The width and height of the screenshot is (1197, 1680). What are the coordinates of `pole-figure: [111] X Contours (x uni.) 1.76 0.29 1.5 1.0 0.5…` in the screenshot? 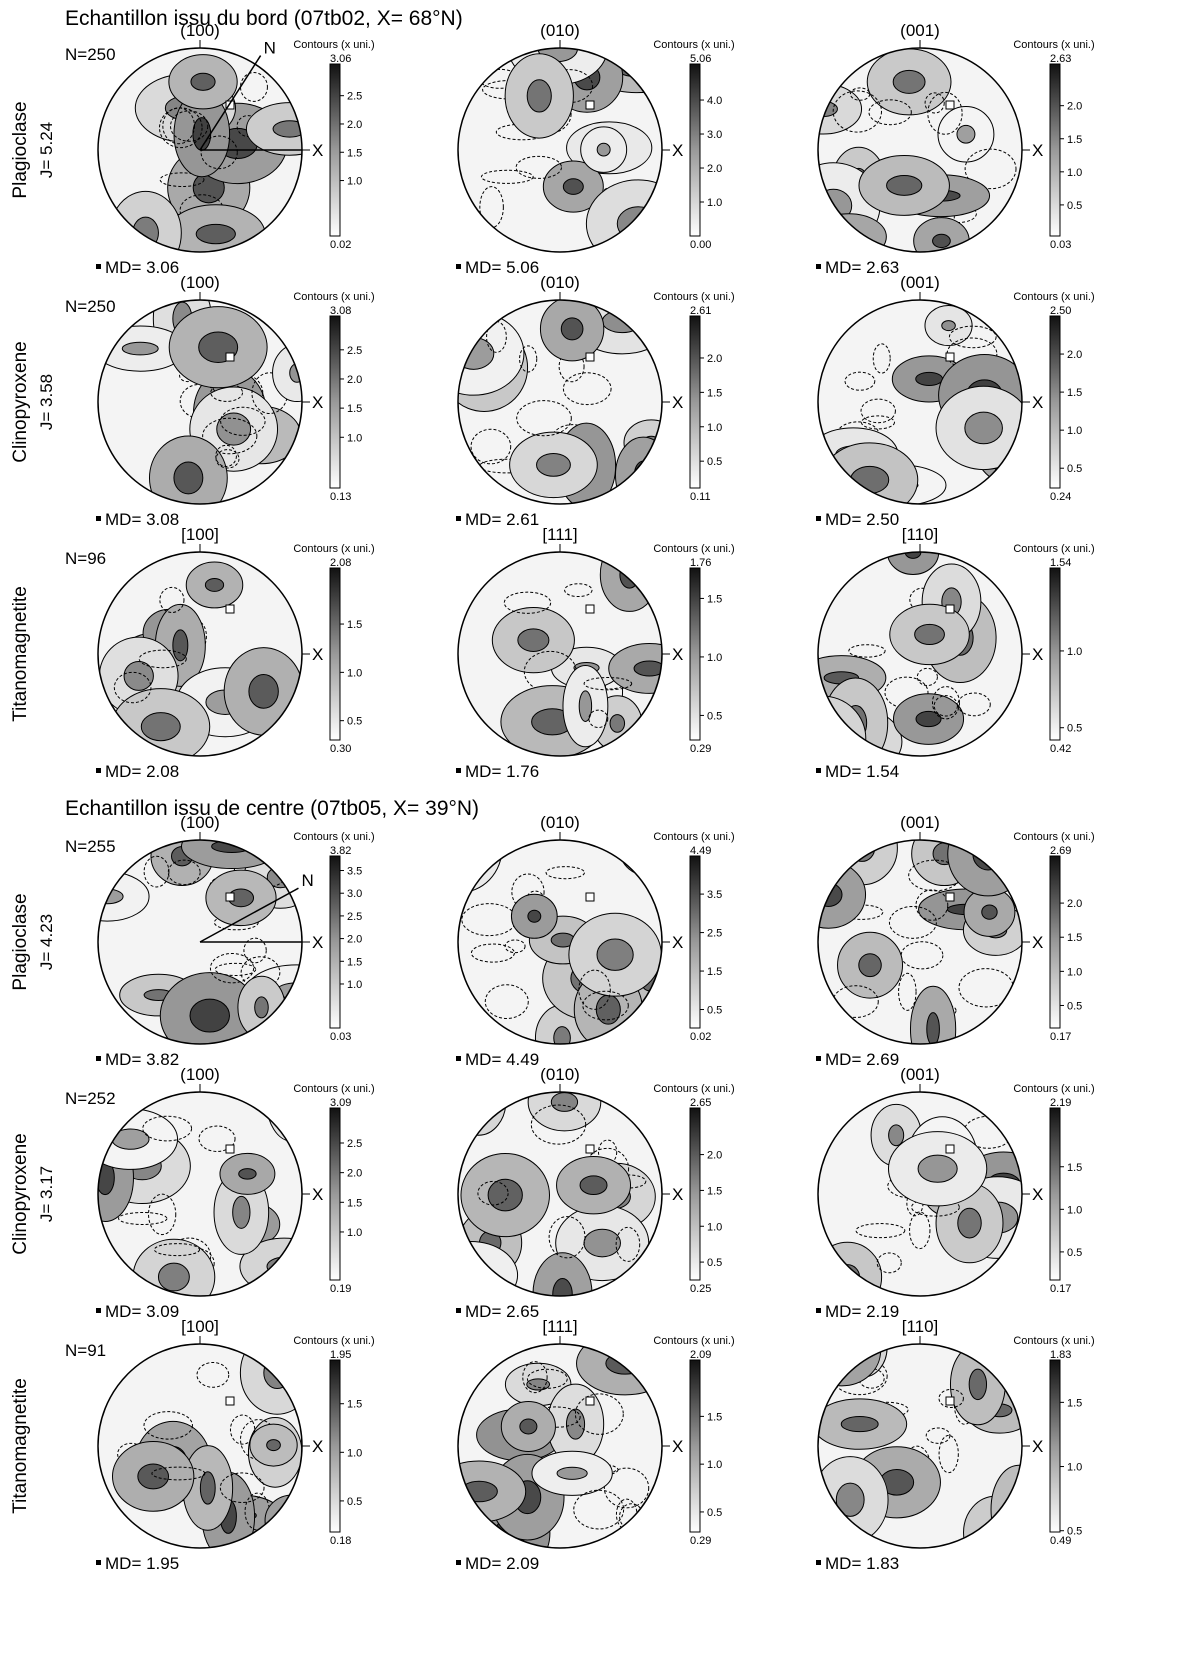 It's located at (595, 653).